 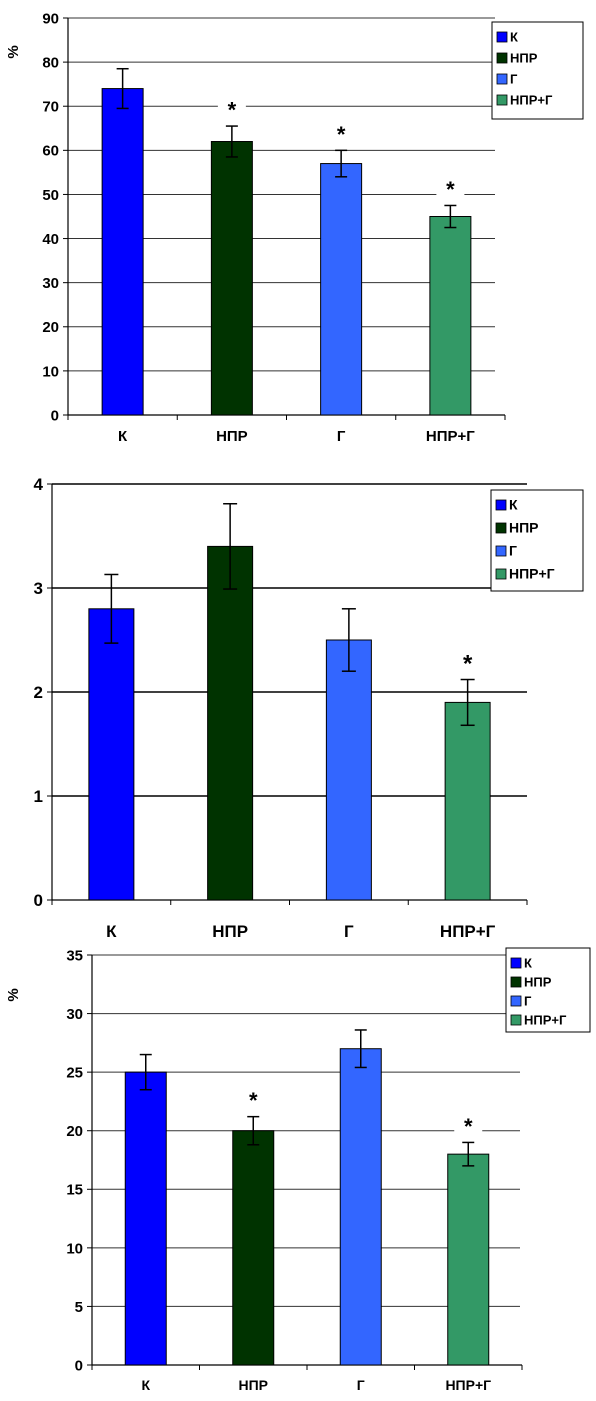 I want to click on y-tick-label: 4, so click(x=39, y=484).